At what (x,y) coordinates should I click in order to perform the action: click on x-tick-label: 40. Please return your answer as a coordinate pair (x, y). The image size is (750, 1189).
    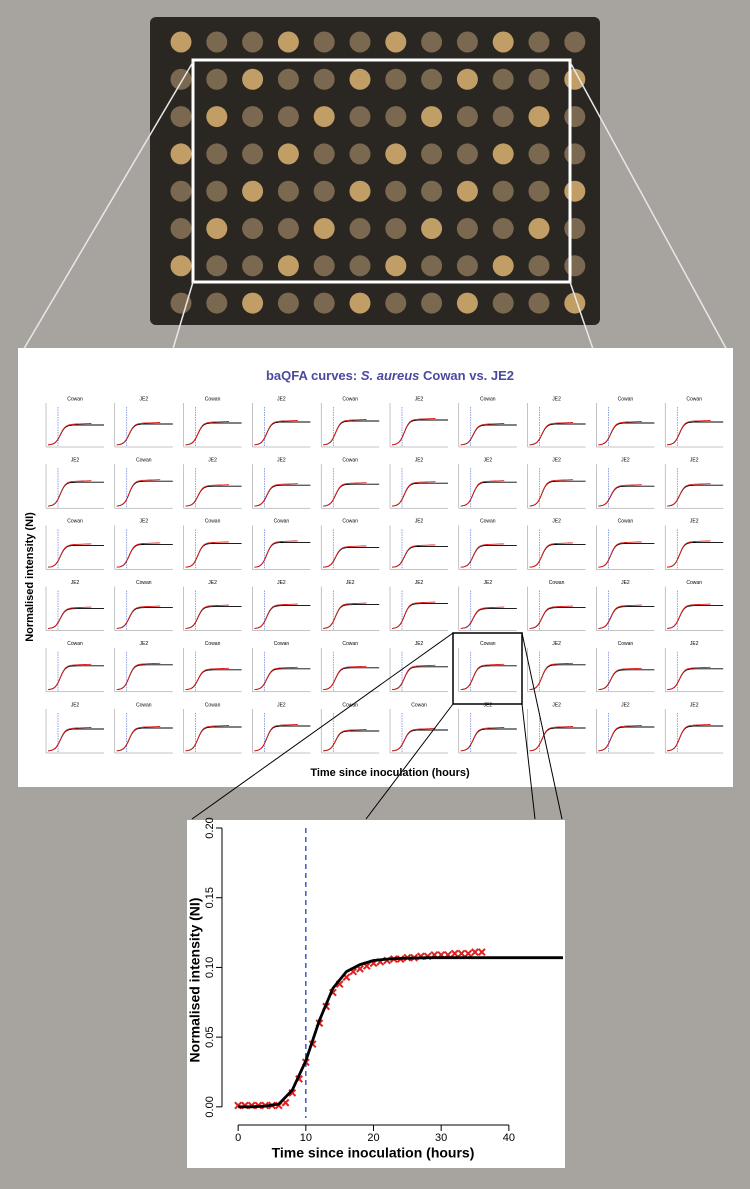
    Looking at the image, I should click on (509, 1138).